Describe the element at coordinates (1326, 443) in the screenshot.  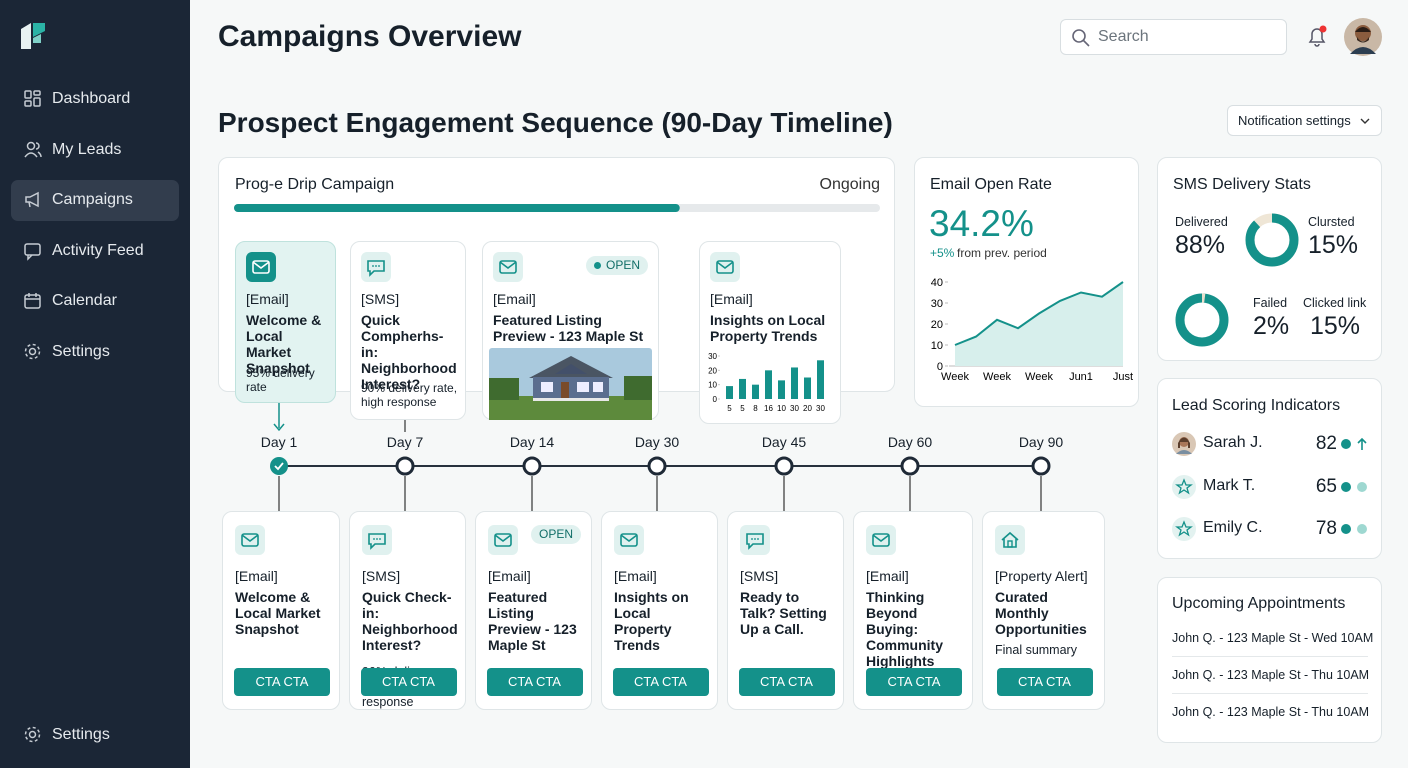
I see `lead-score: 82` at that location.